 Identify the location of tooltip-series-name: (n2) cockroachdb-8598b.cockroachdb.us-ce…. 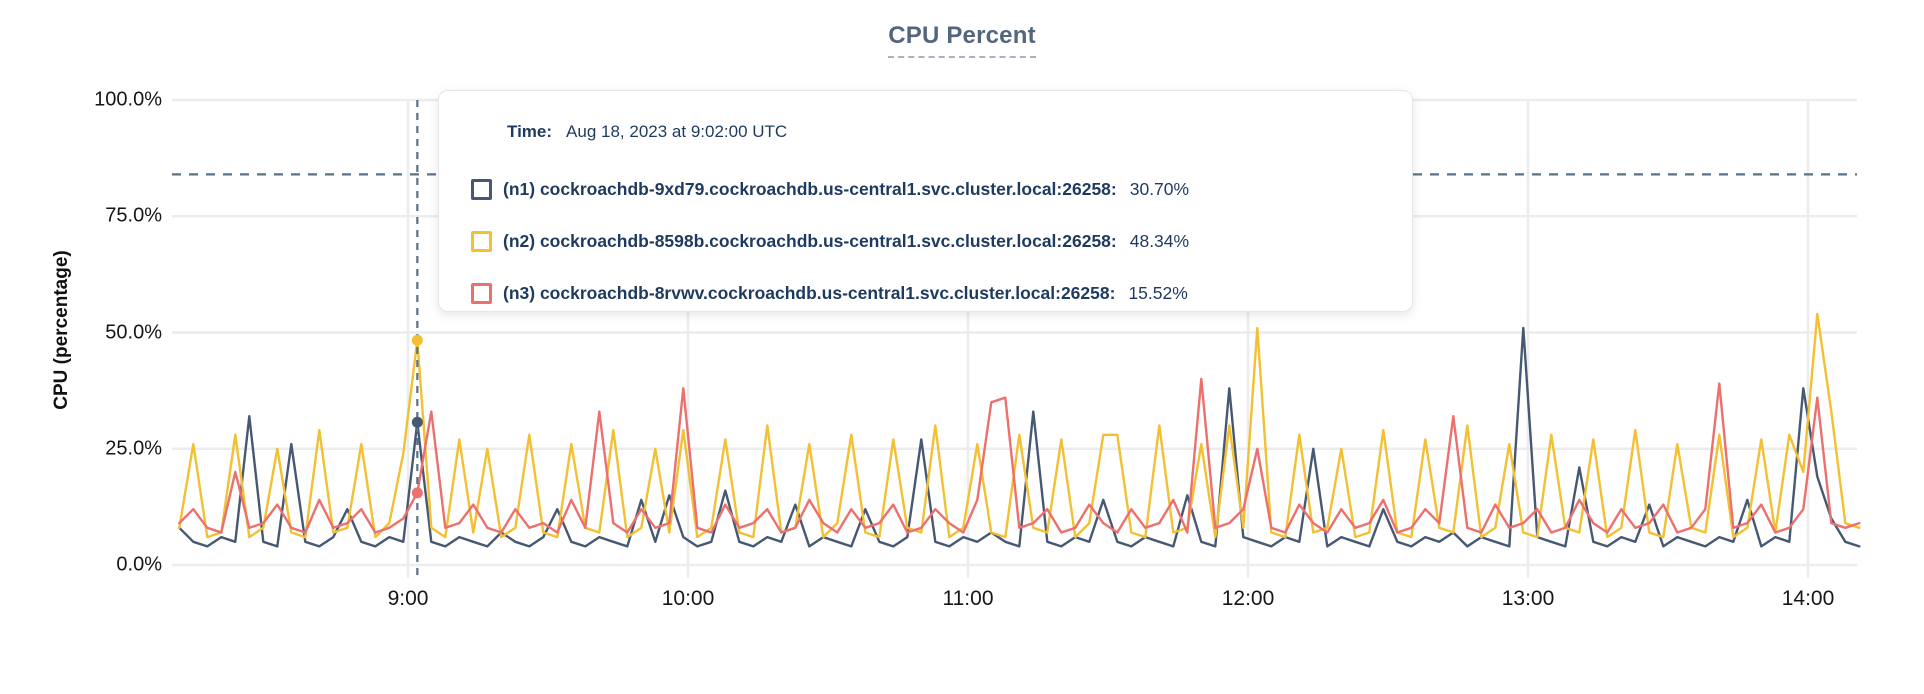
(810, 241).